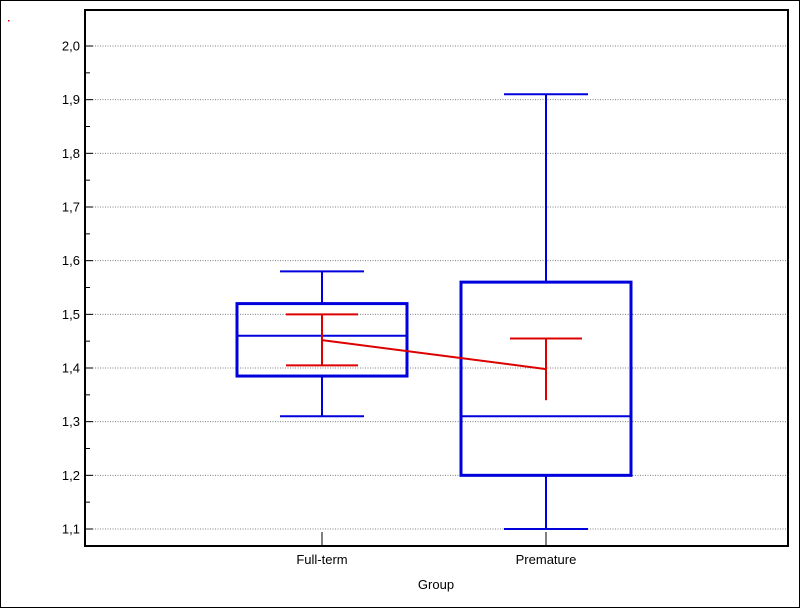  I want to click on mean-ci-markers, so click(434, 357).